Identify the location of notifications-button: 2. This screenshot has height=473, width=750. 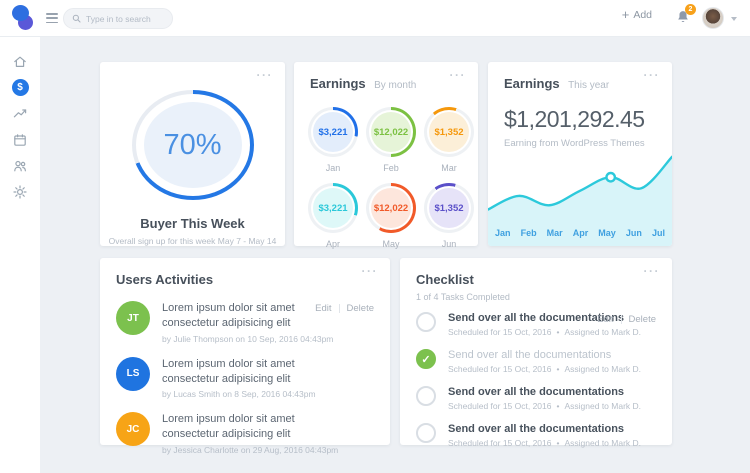
(685, 16).